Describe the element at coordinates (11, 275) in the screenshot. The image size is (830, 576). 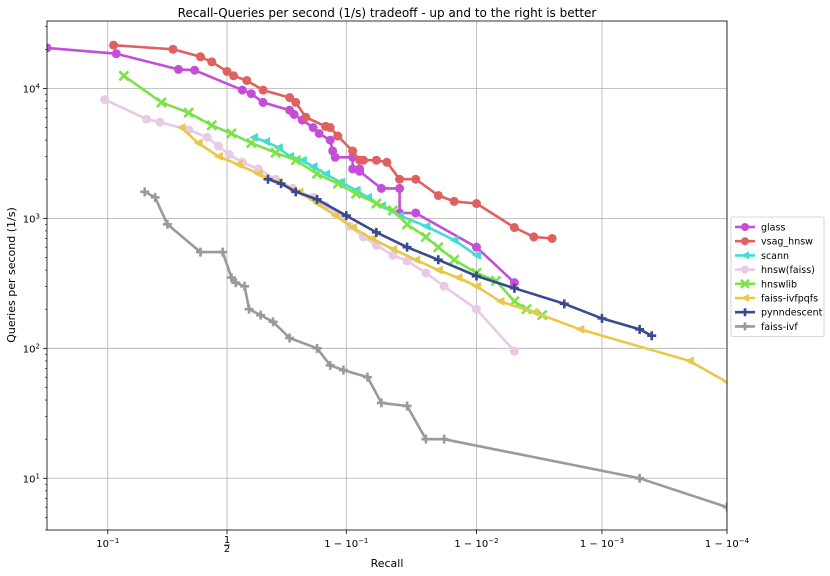
I see `y-axis-label: Queries per second (1/s)` at that location.